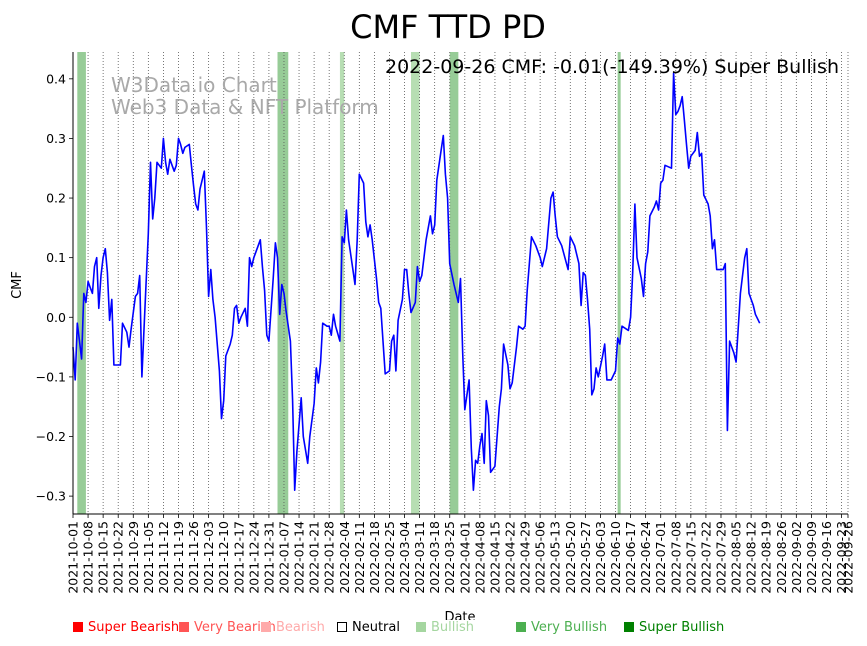 Image resolution: width=867 pixels, height=646 pixels. I want to click on x-tick-label: 2021-11-05, so click(148, 557).